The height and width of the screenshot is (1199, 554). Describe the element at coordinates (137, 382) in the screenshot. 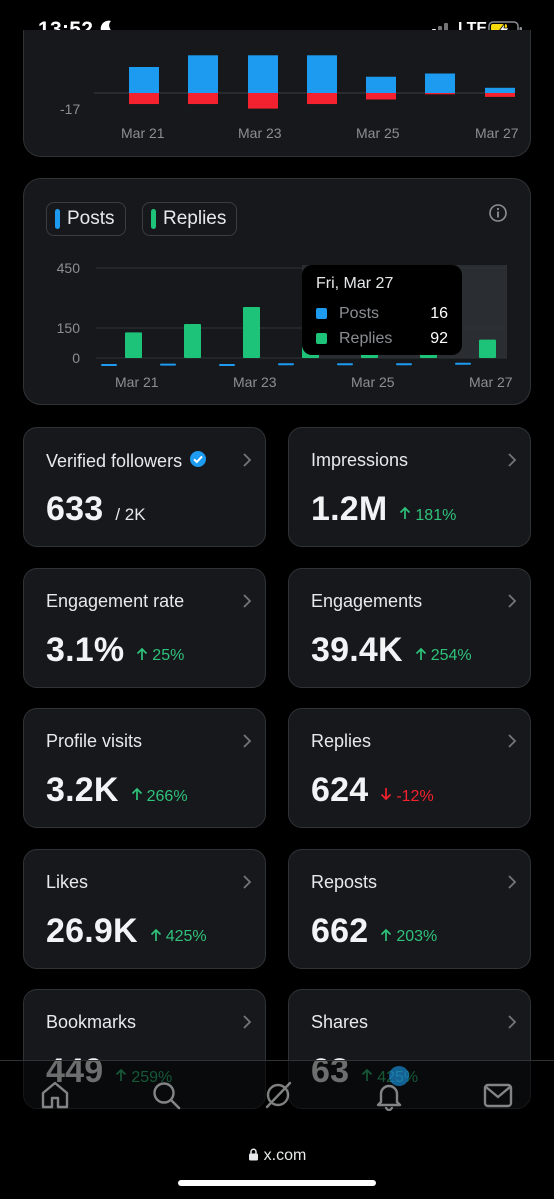

I see `x-tick-label: Mar 21` at that location.